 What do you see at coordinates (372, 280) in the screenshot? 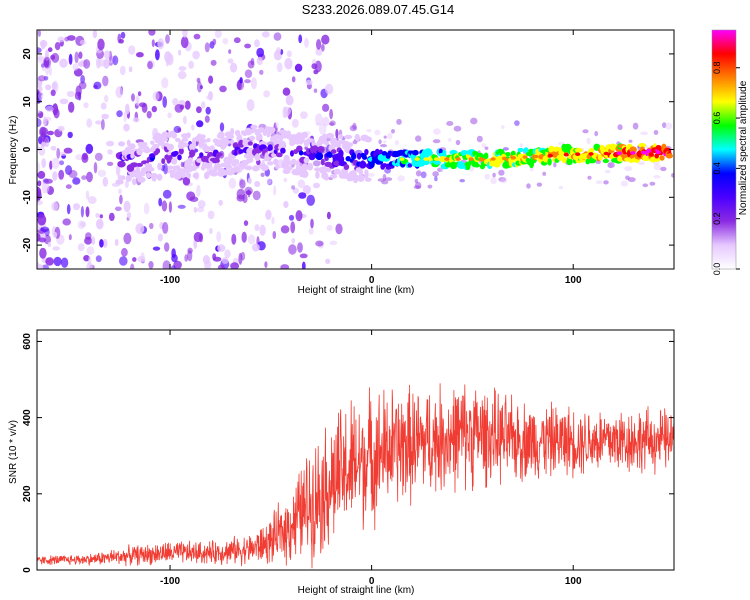
I see `x-tick-label: 0` at bounding box center [372, 280].